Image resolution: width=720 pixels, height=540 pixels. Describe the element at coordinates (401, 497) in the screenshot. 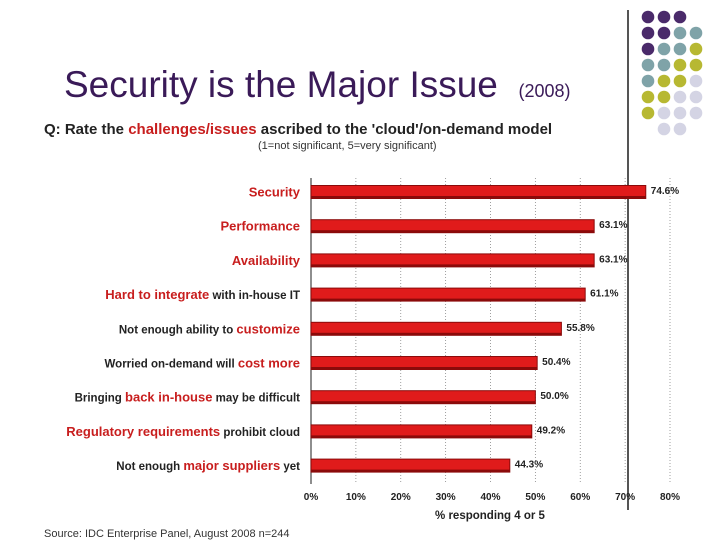

I see `x-tick-label: 20%` at that location.